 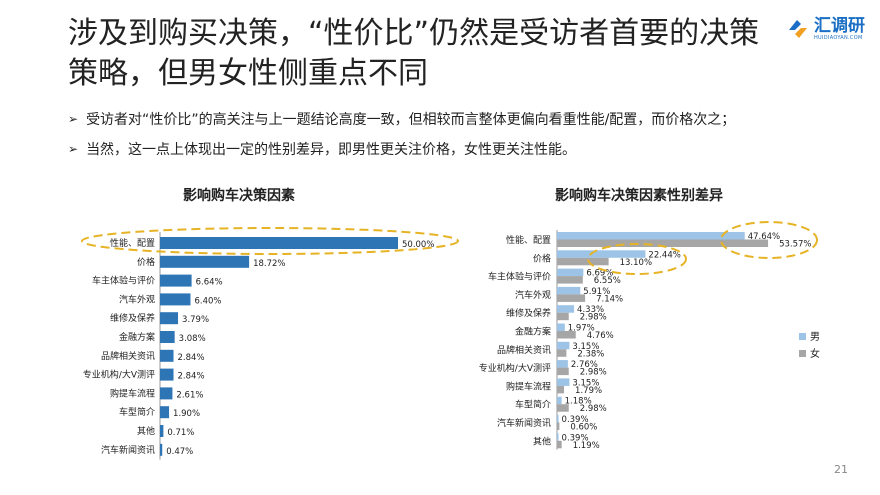 I want to click on data-label: 0.60%, so click(x=583, y=428).